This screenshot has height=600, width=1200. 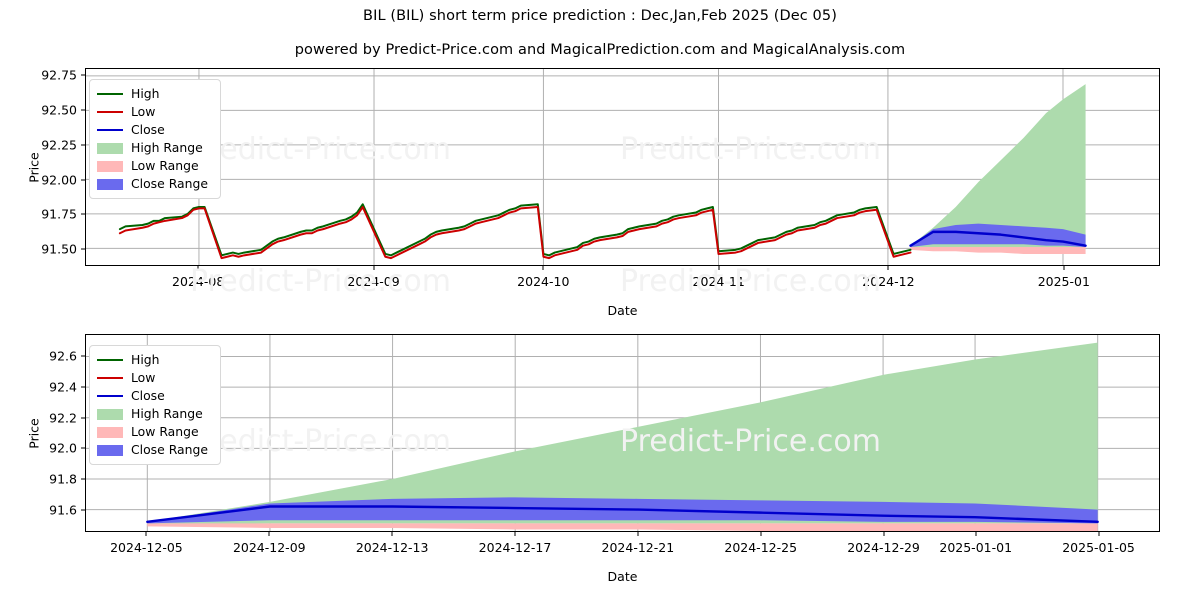 I want to click on x-tick-label: 2024-09, so click(x=373, y=281).